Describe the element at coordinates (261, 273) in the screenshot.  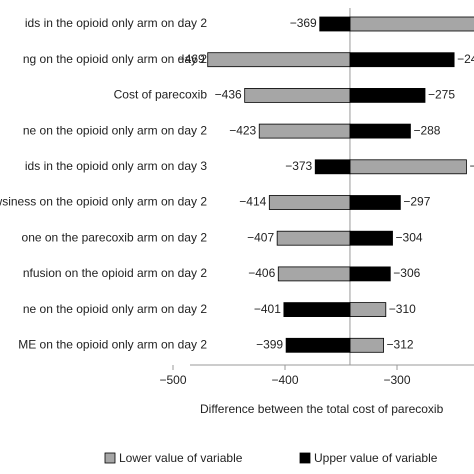
I see `value-label: −406` at that location.